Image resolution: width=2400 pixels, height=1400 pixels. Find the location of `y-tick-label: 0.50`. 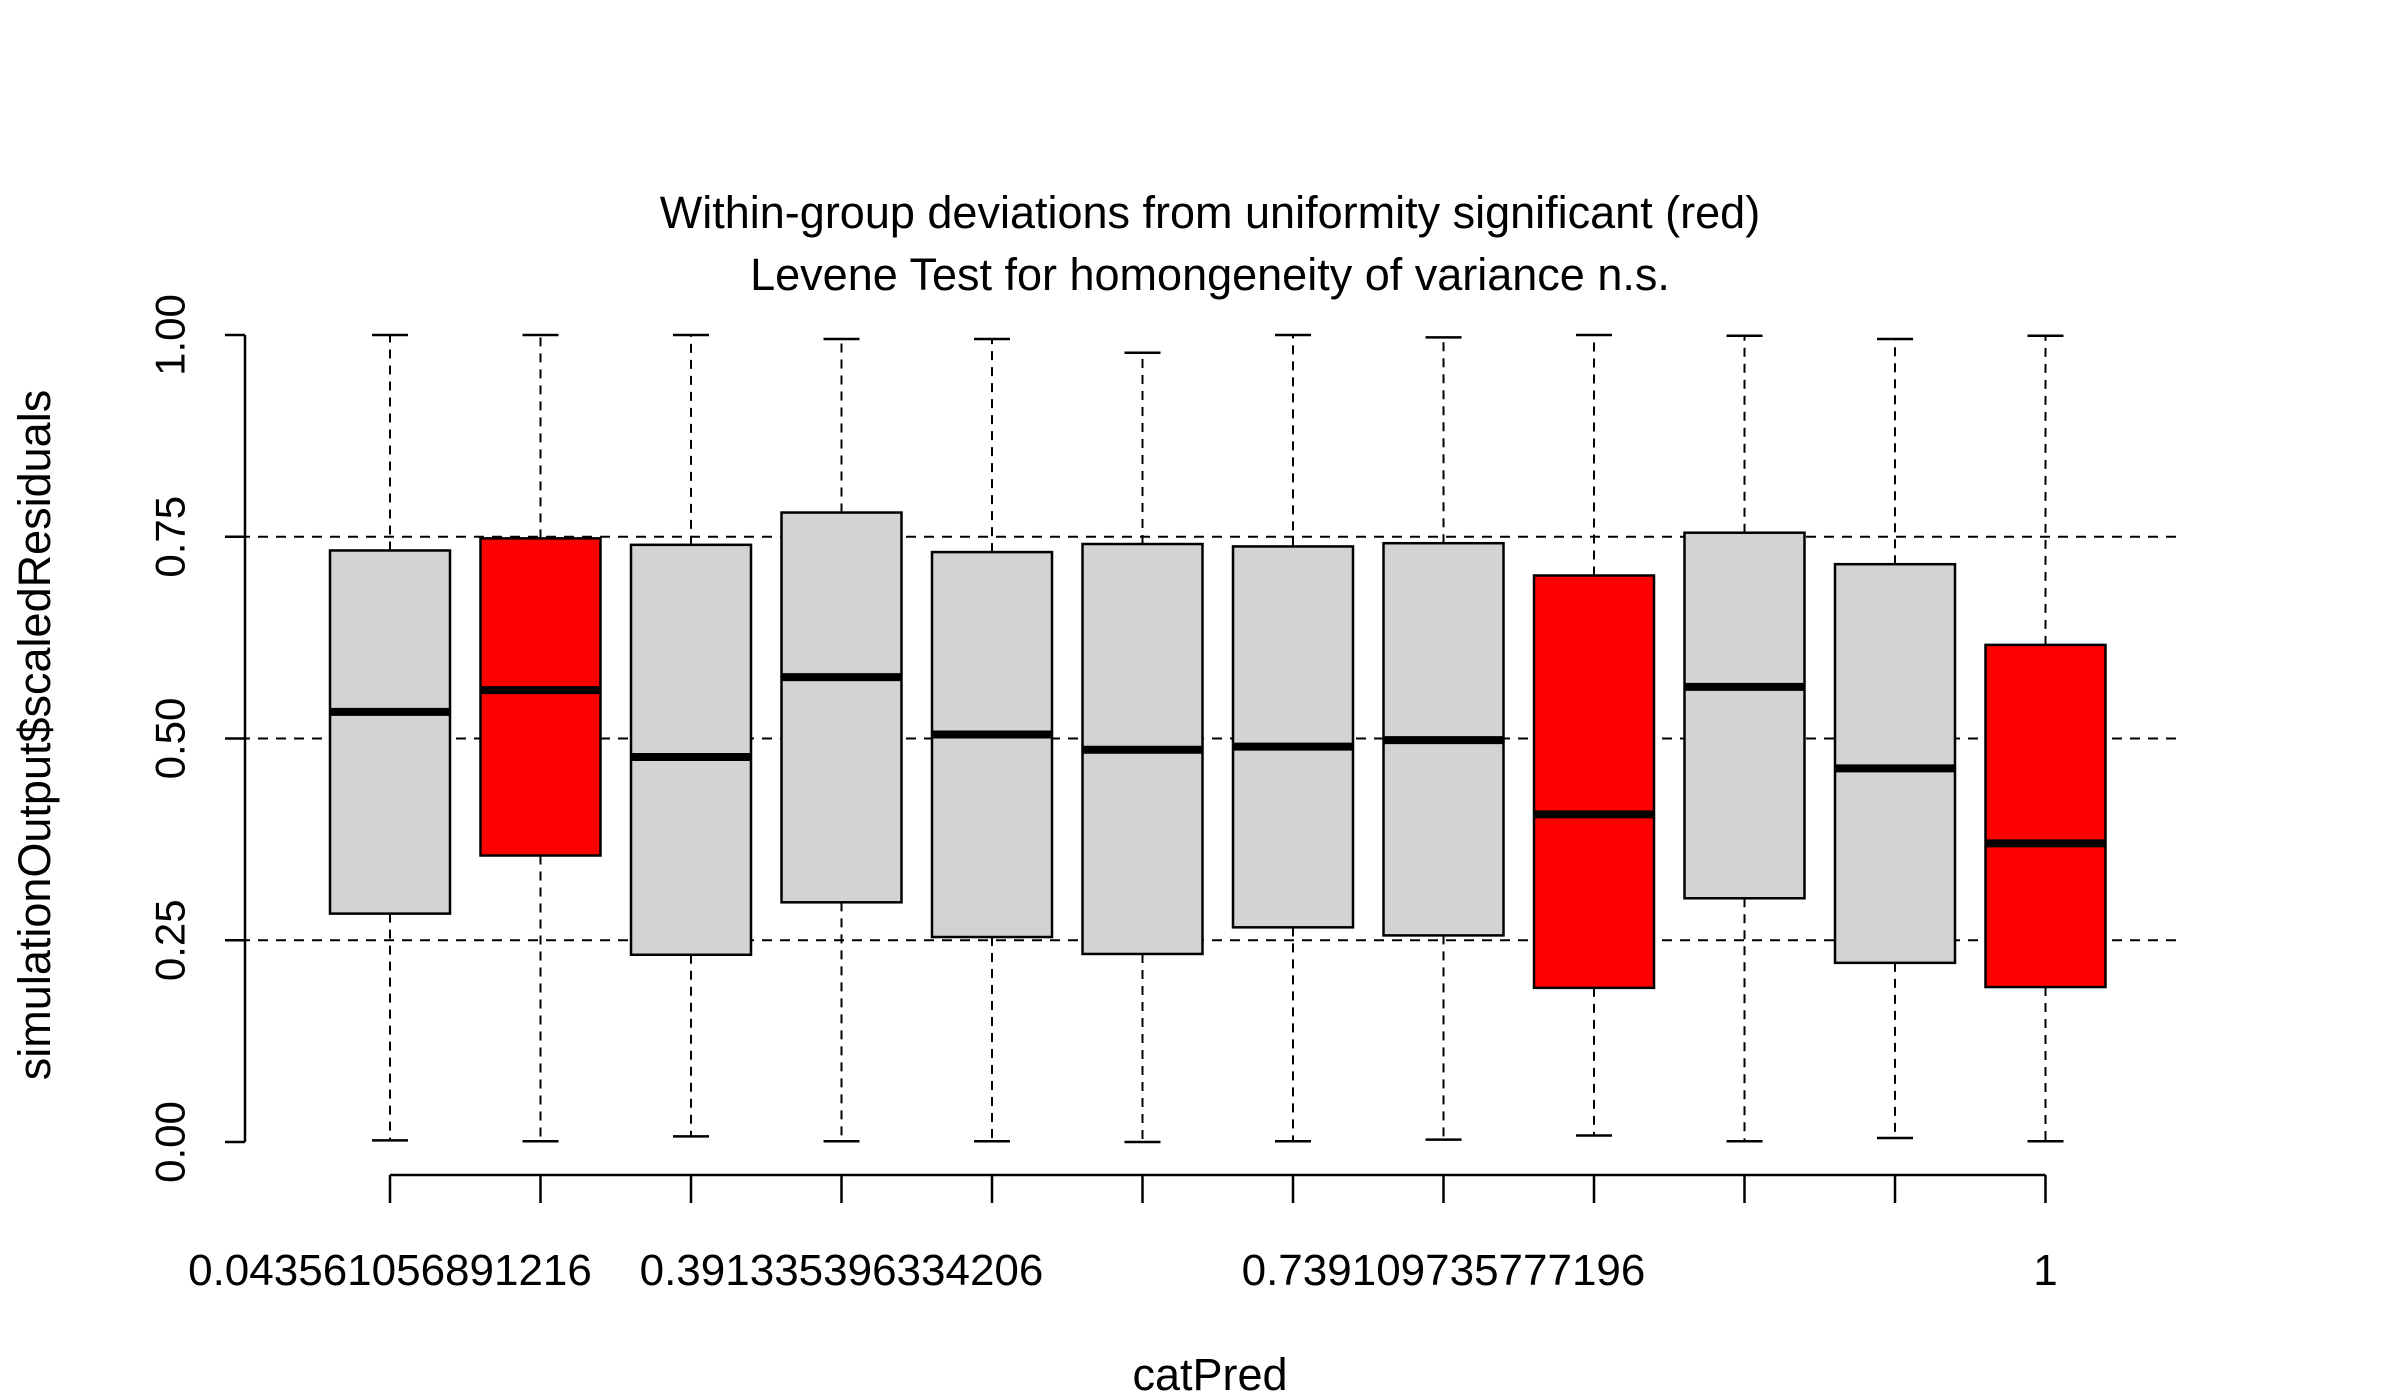

y-tick-label: 0.50 is located at coordinates (170, 739).